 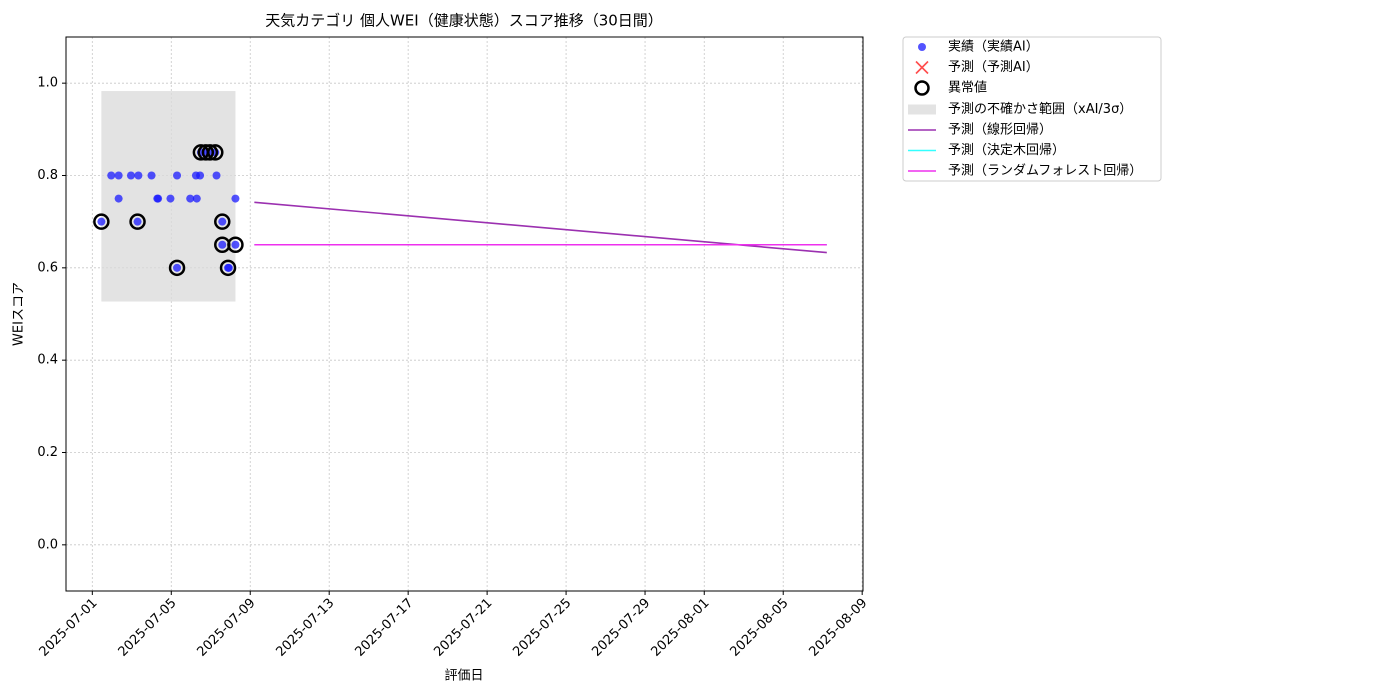 I want to click on x-tick-label: 2025-07-29, so click(x=621, y=628).